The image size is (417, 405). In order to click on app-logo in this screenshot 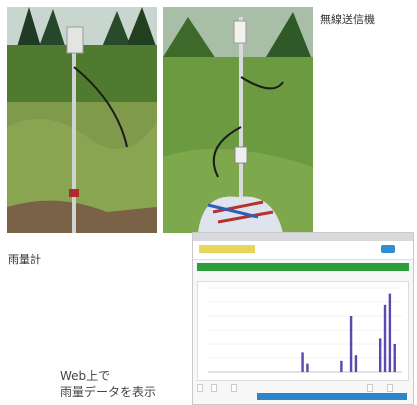, I will do `click(227, 249)`.